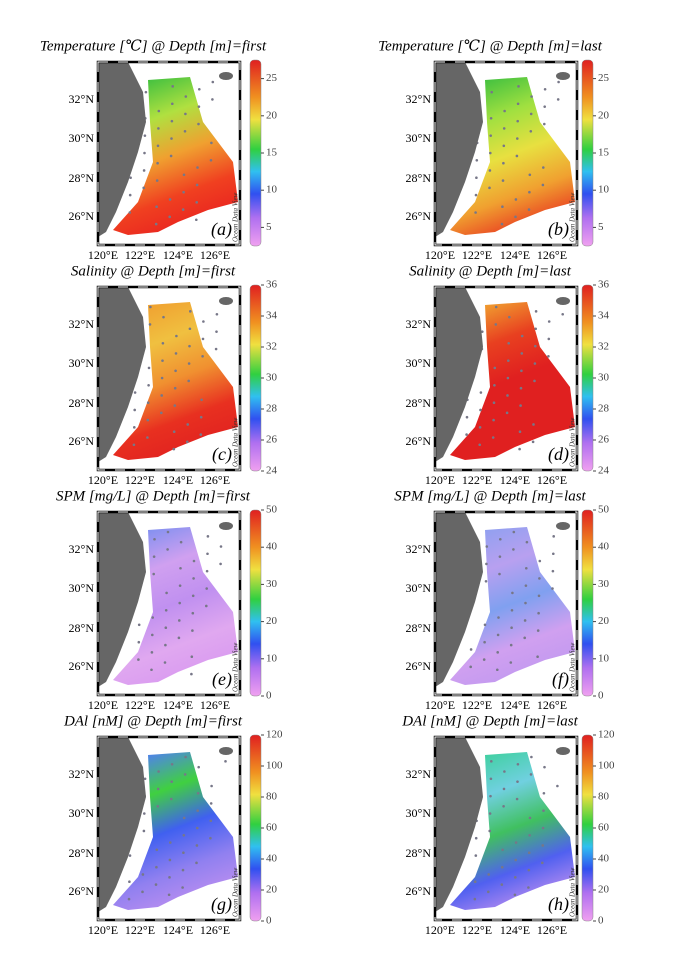  What do you see at coordinates (604, 828) in the screenshot?
I see `colorbar-tick-label: 60` at bounding box center [604, 828].